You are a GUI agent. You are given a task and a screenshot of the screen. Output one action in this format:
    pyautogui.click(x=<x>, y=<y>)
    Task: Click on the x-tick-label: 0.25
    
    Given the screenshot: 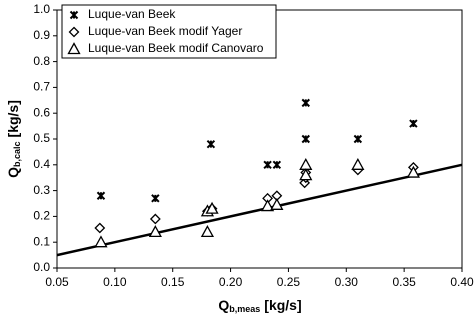 What is the action you would take?
    pyautogui.click(x=289, y=282)
    